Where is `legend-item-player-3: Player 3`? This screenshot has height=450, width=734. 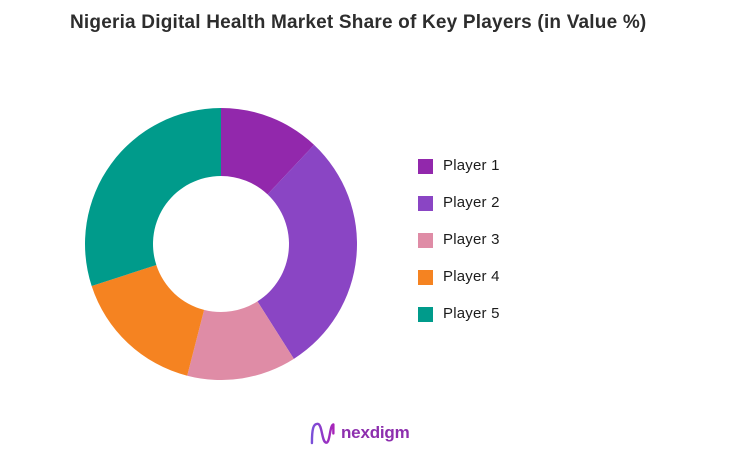 legend-item-player-3: Player 3 is located at coordinates (459, 240).